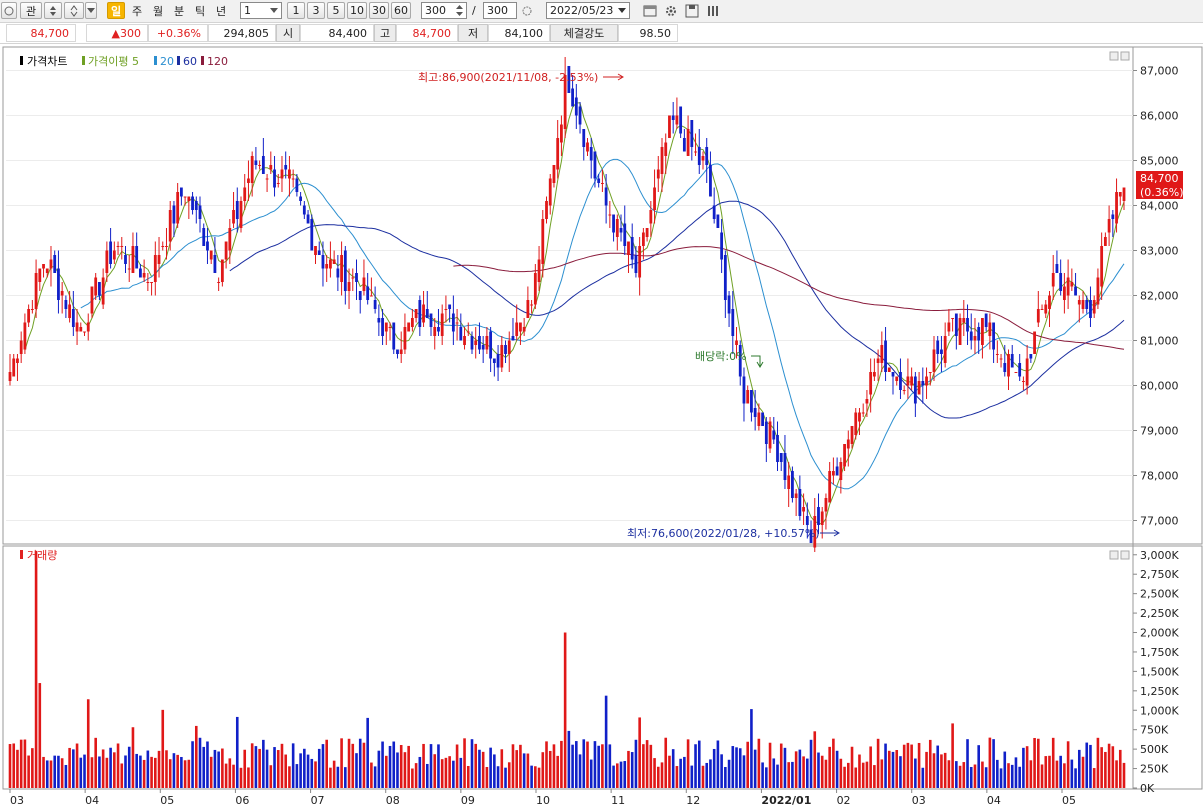 The height and width of the screenshot is (812, 1203). Describe the element at coordinates (53, 10) in the screenshot. I see `swap-icon` at that location.